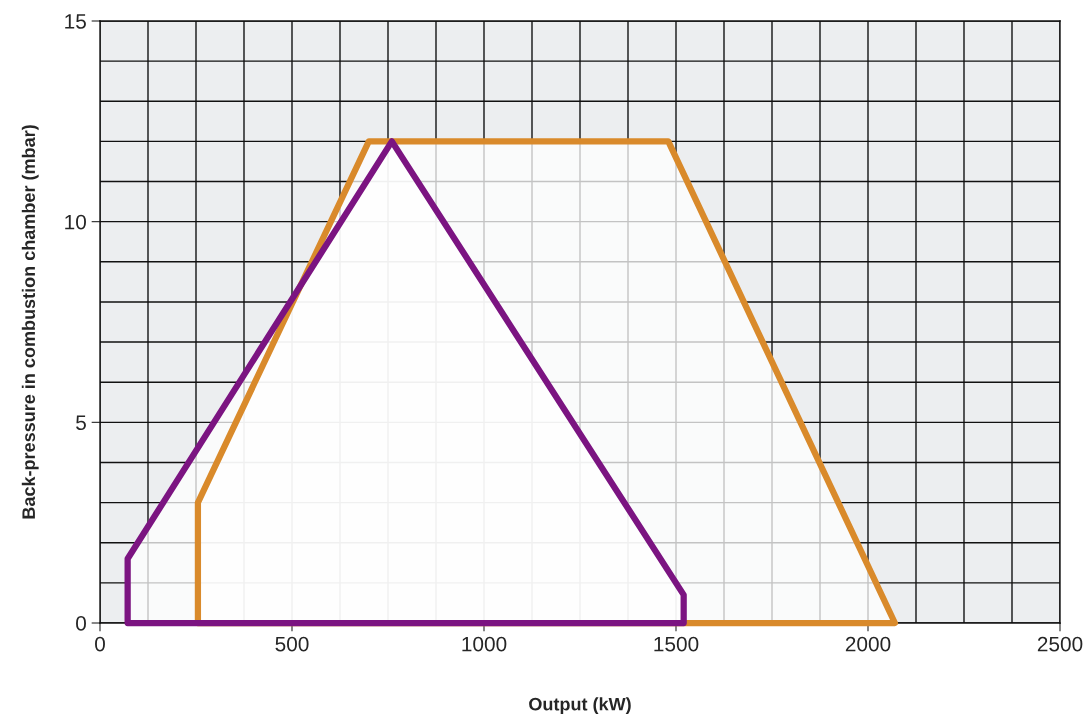  Describe the element at coordinates (1060, 644) in the screenshot. I see `x-tick-label: 2500` at that location.